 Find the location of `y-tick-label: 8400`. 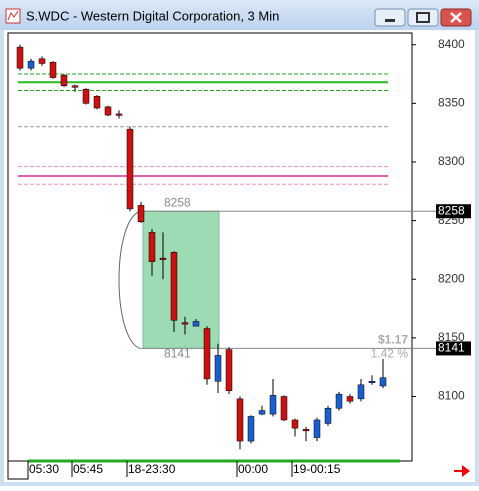

y-tick-label: 8400 is located at coordinates (451, 44).